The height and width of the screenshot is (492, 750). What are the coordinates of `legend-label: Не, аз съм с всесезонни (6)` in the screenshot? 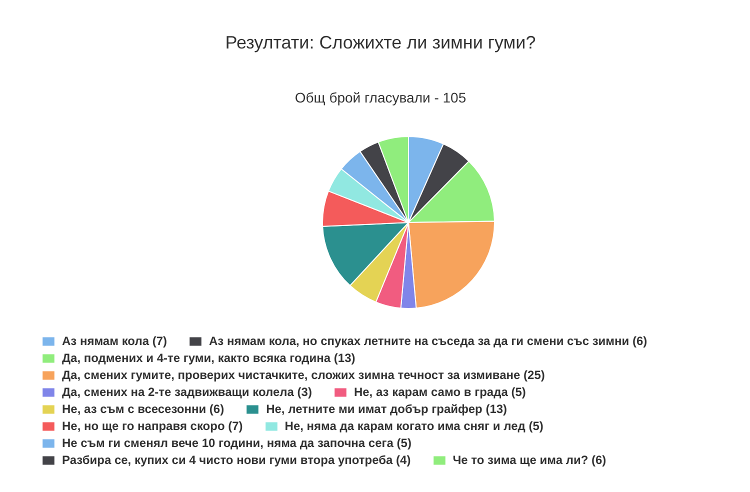 It's located at (143, 409).